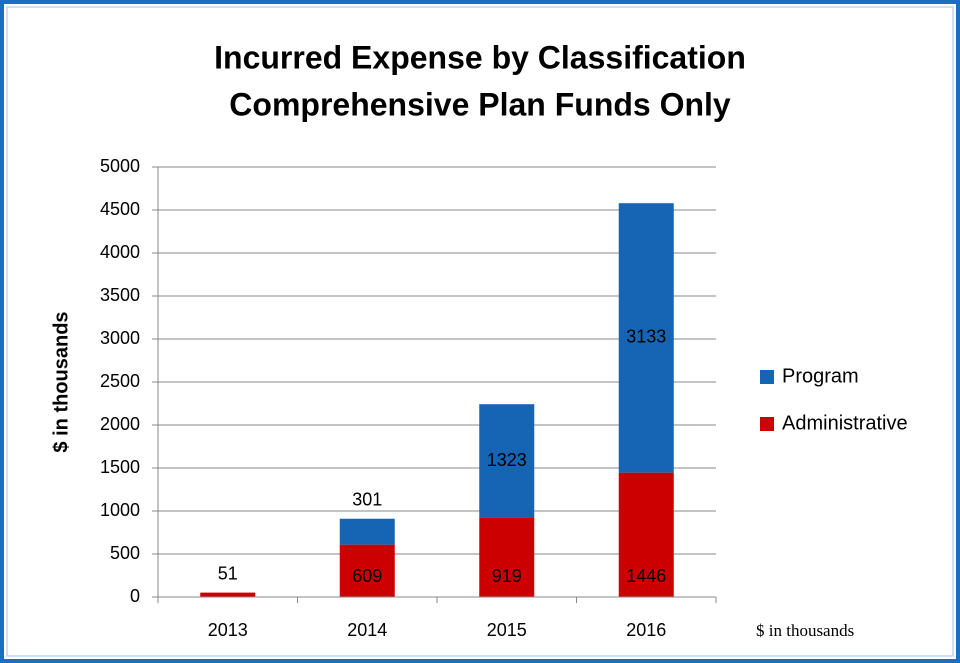 This screenshot has width=960, height=663. What do you see at coordinates (120, 338) in the screenshot?
I see `y-tick-label: 3000` at bounding box center [120, 338].